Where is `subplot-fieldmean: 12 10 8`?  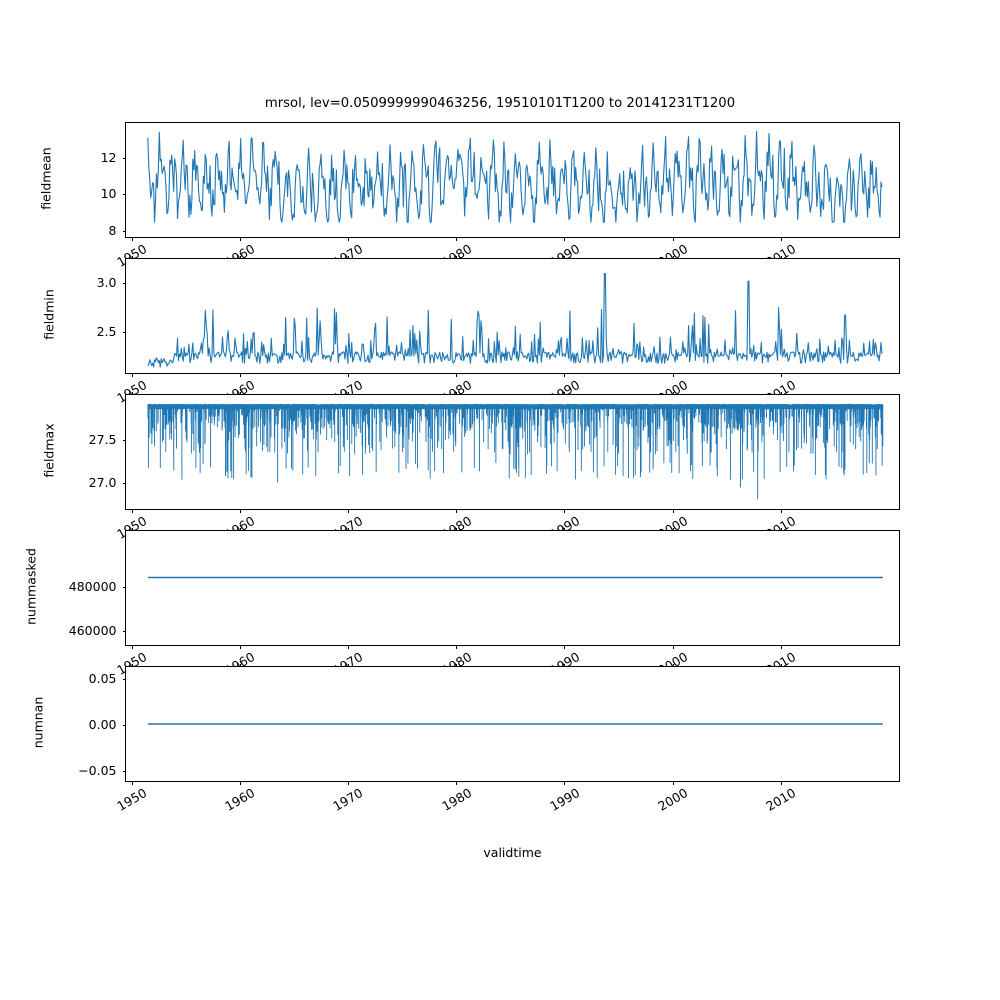 subplot-fieldmean: 12 10 8 is located at coordinates (500, 181).